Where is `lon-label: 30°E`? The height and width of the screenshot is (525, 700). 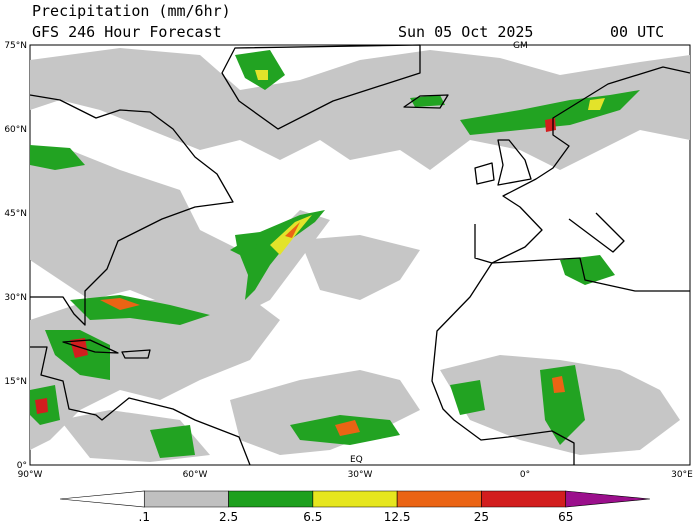 lon-label: 30°E is located at coordinates (682, 475).